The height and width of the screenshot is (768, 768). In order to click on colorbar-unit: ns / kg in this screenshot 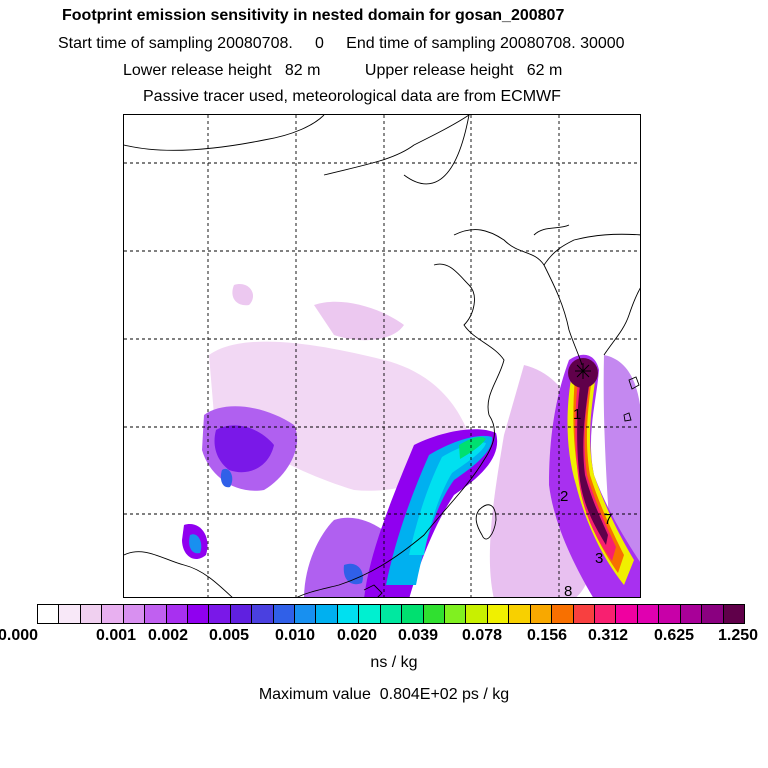, I will do `click(394, 662)`.